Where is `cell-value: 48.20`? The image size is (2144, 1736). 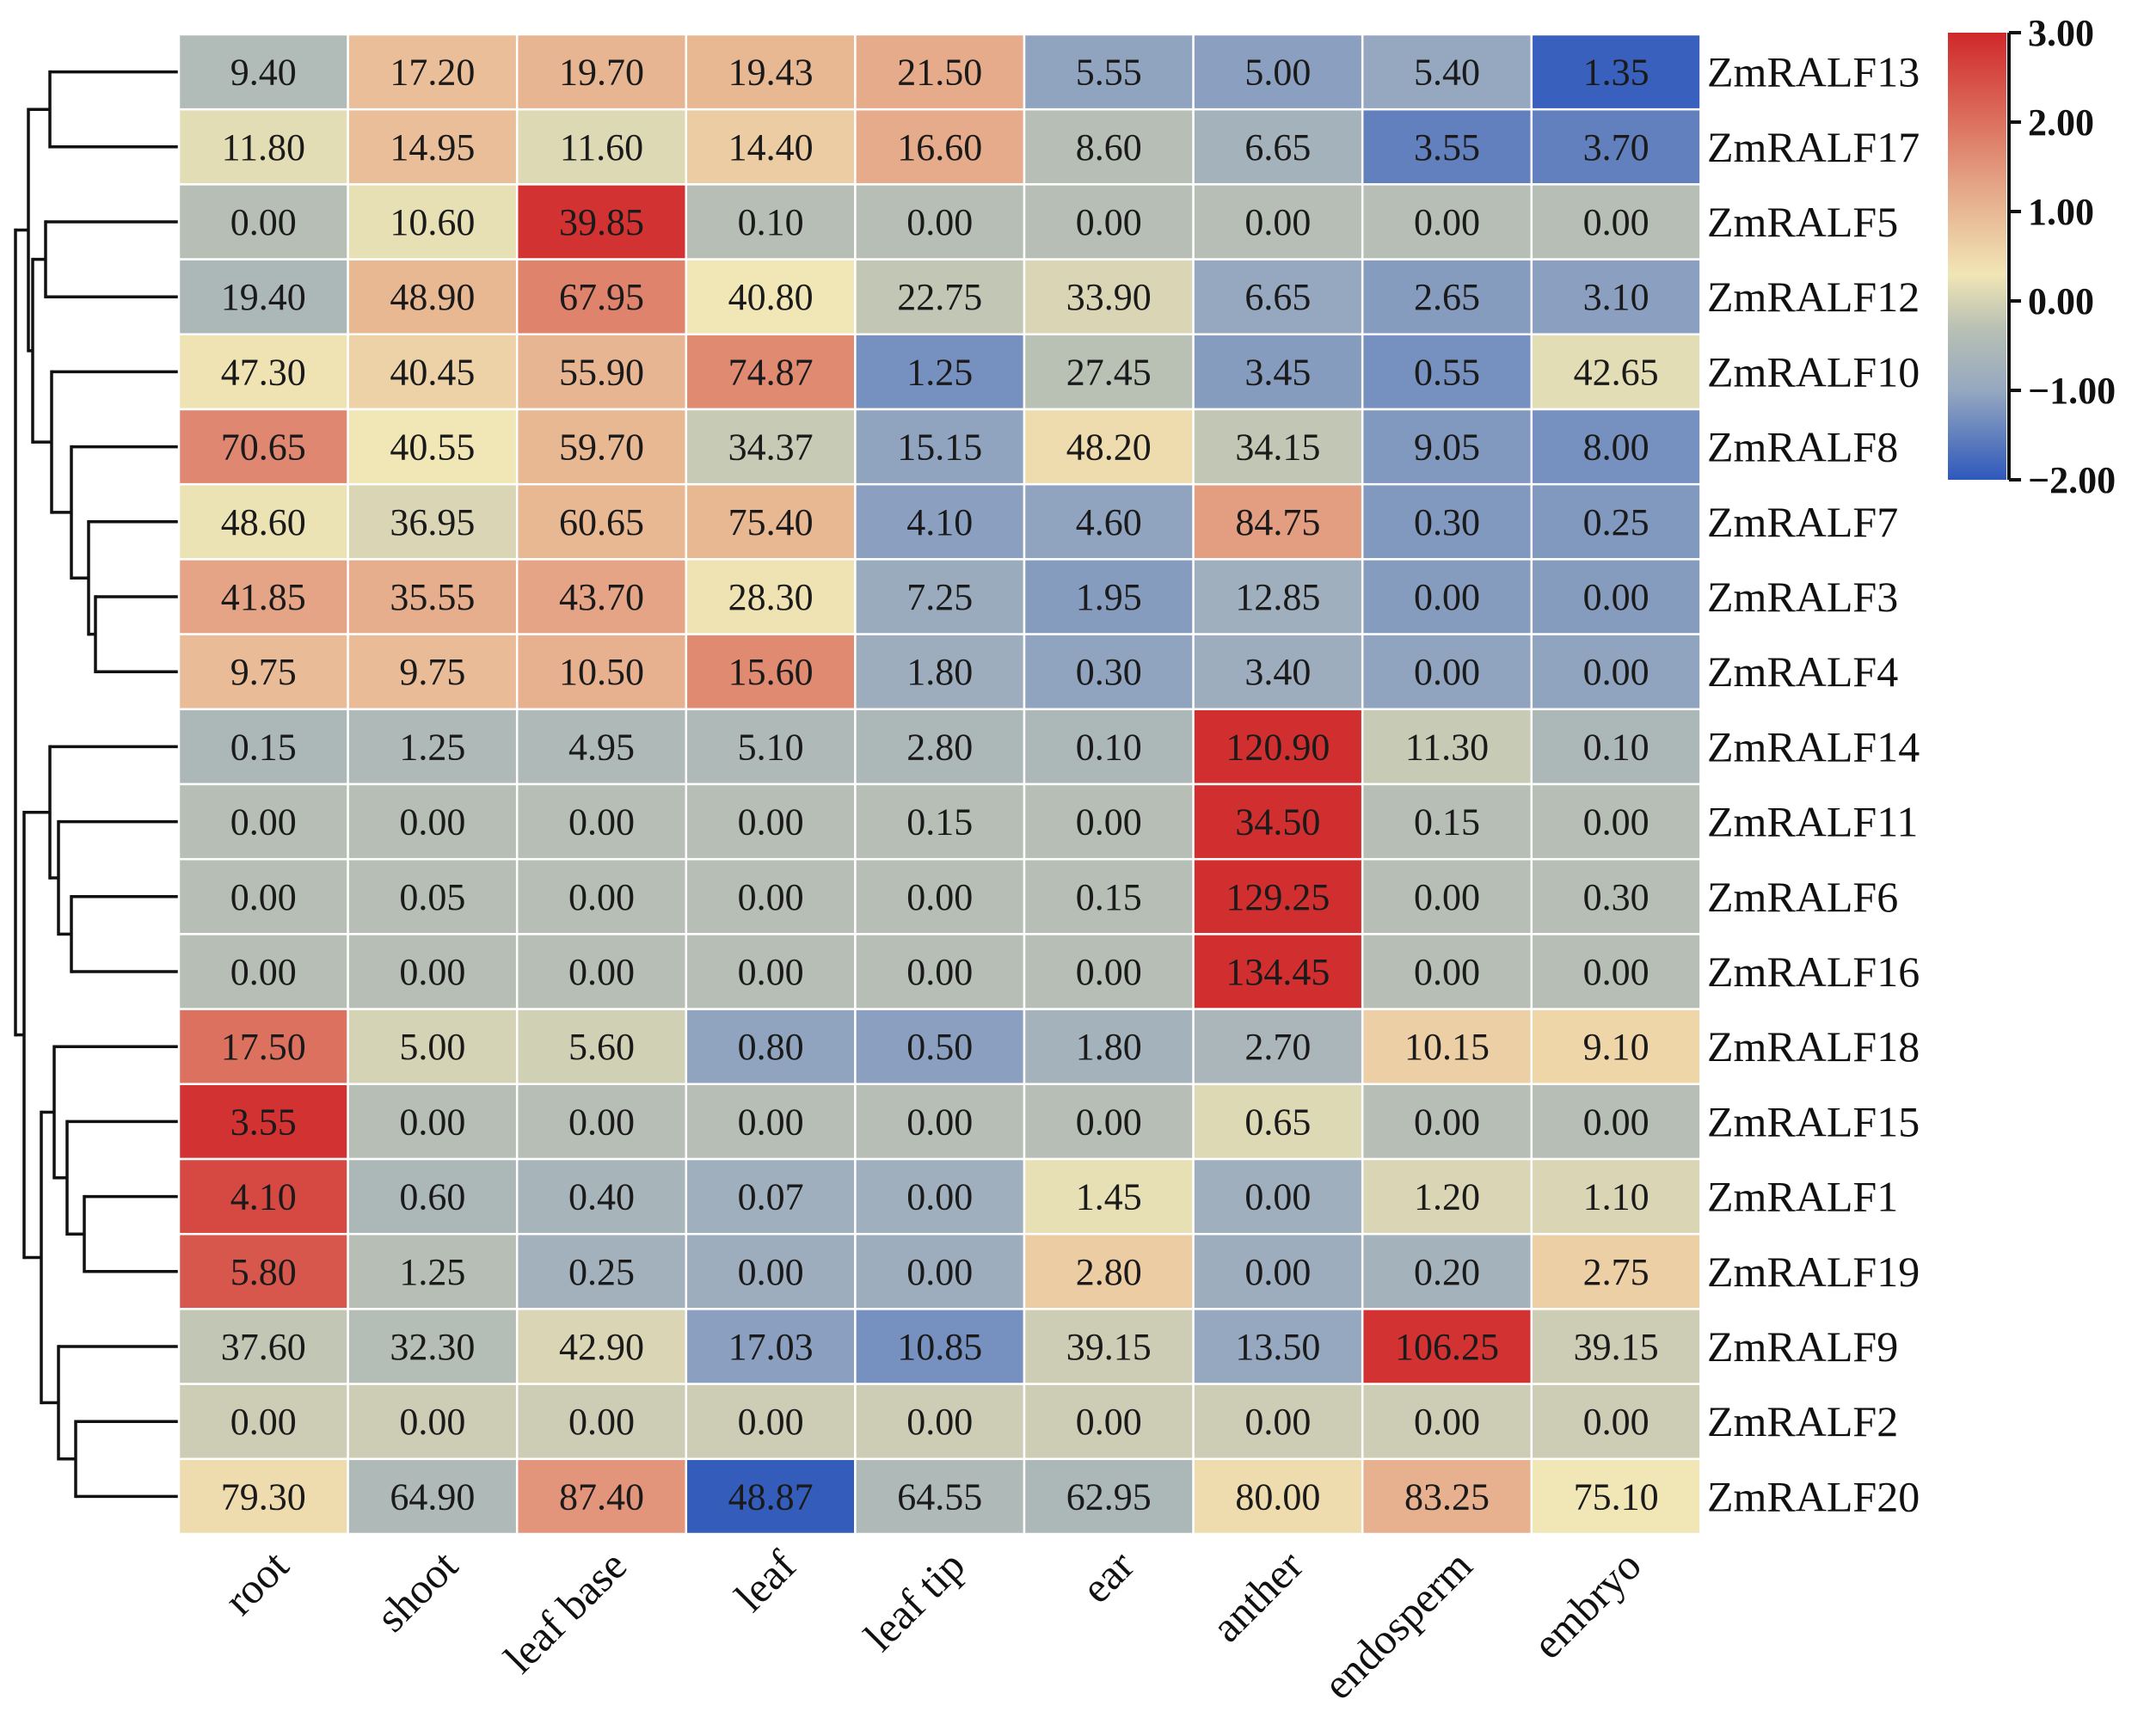 cell-value: 48.20 is located at coordinates (1109, 448).